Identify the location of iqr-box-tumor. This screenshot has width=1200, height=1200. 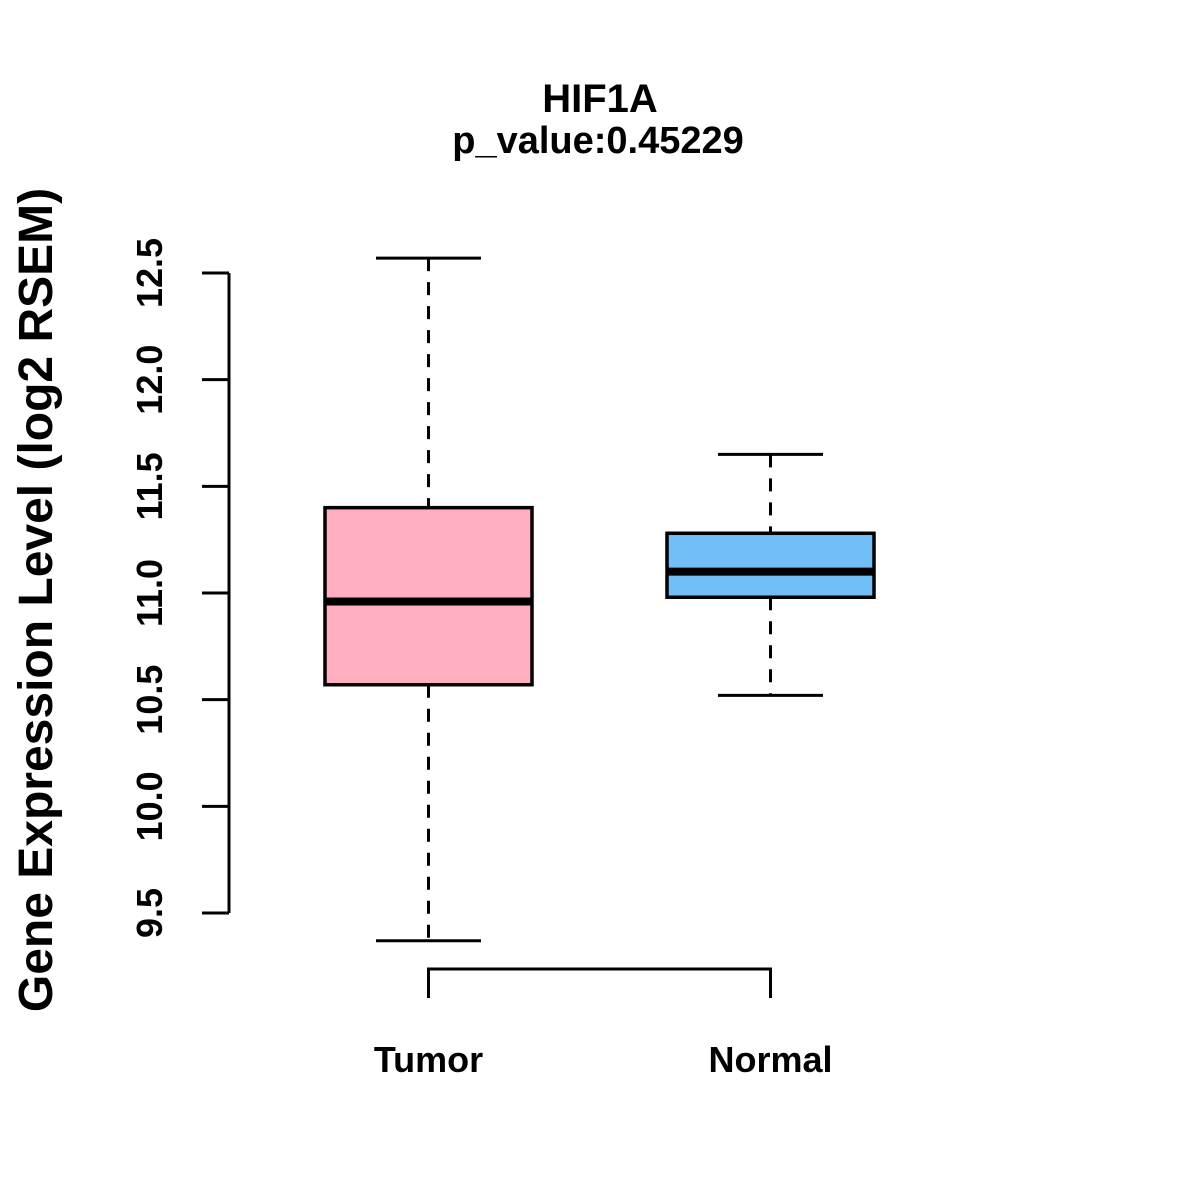
(428, 596).